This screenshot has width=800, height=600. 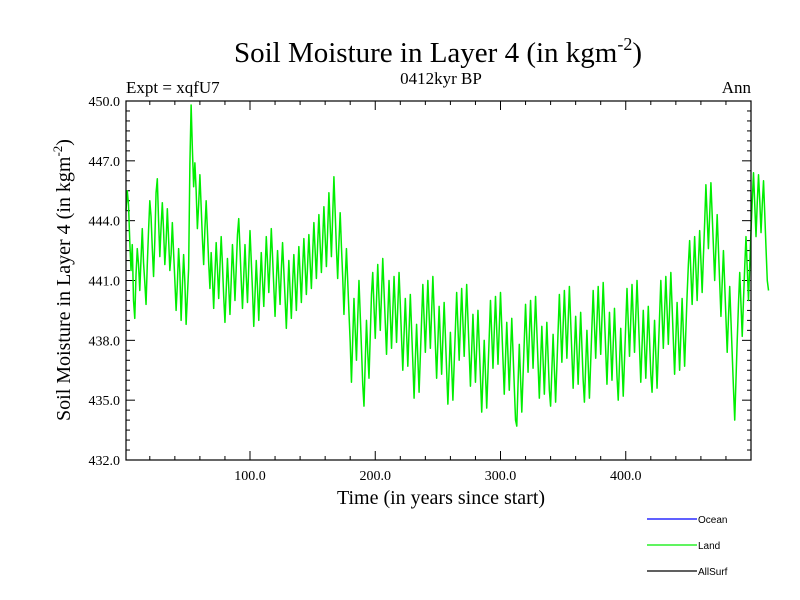 What do you see at coordinates (375, 476) in the screenshot?
I see `x-tick-label: 200.0` at bounding box center [375, 476].